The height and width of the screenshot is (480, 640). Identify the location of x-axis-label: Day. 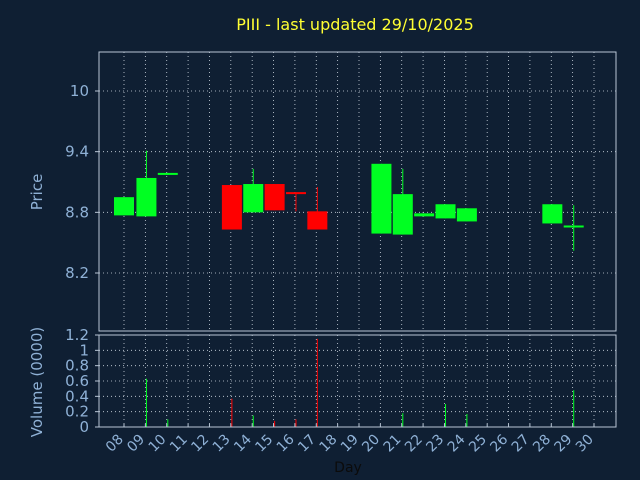
(348, 468).